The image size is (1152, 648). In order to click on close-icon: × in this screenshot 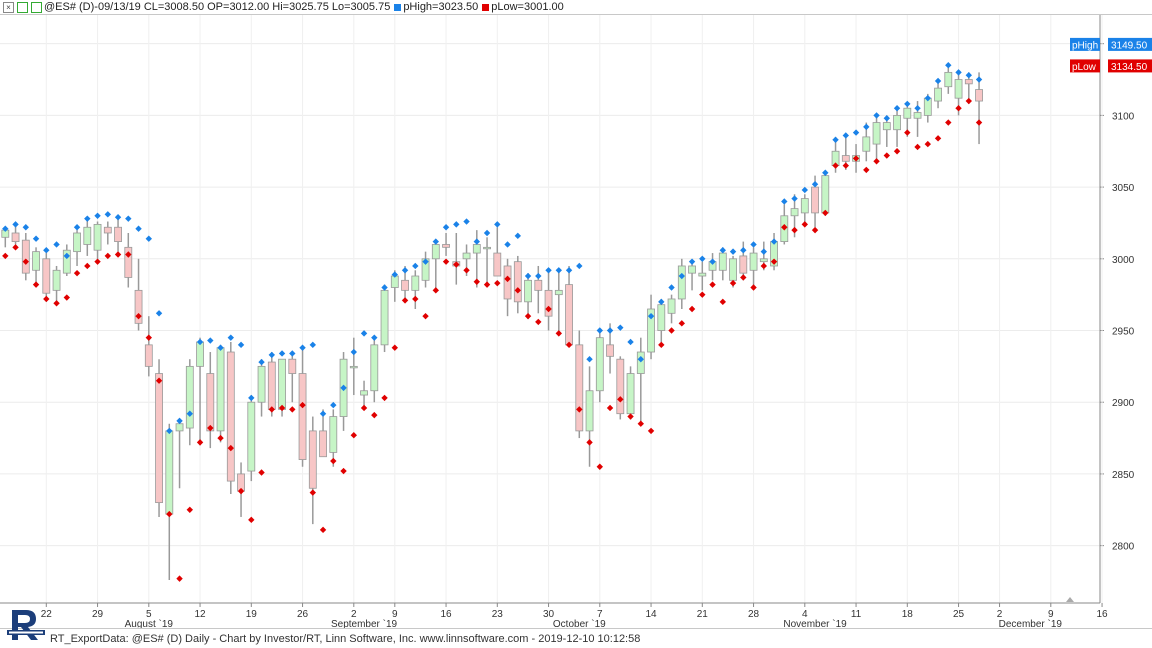, I will do `click(8, 7)`.